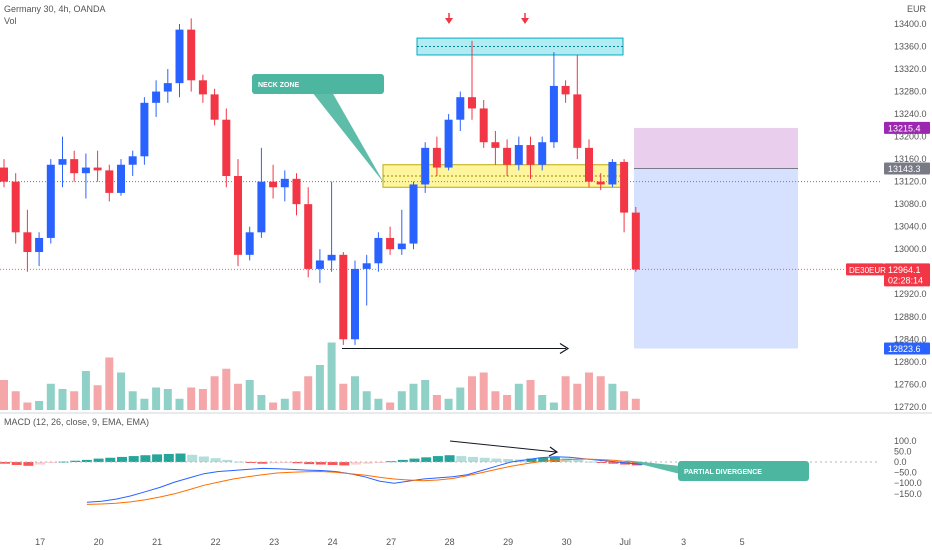 The width and height of the screenshot is (932, 550). I want to click on arrow-head-icon, so click(564, 349).